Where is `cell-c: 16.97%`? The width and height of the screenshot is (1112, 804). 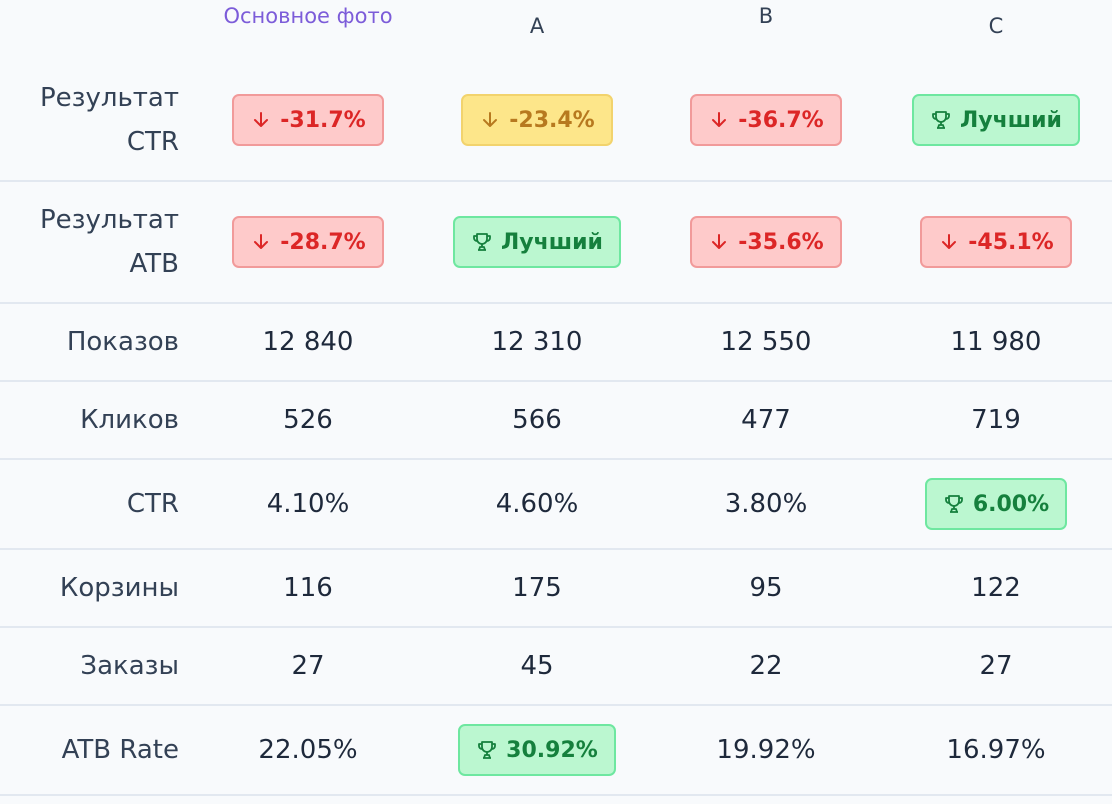 cell-c: 16.97% is located at coordinates (996, 750).